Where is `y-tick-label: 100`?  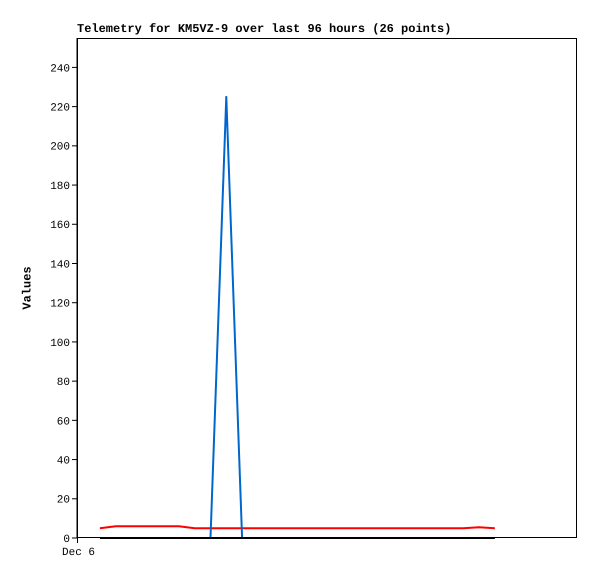
y-tick-label: 100 is located at coordinates (60, 344).